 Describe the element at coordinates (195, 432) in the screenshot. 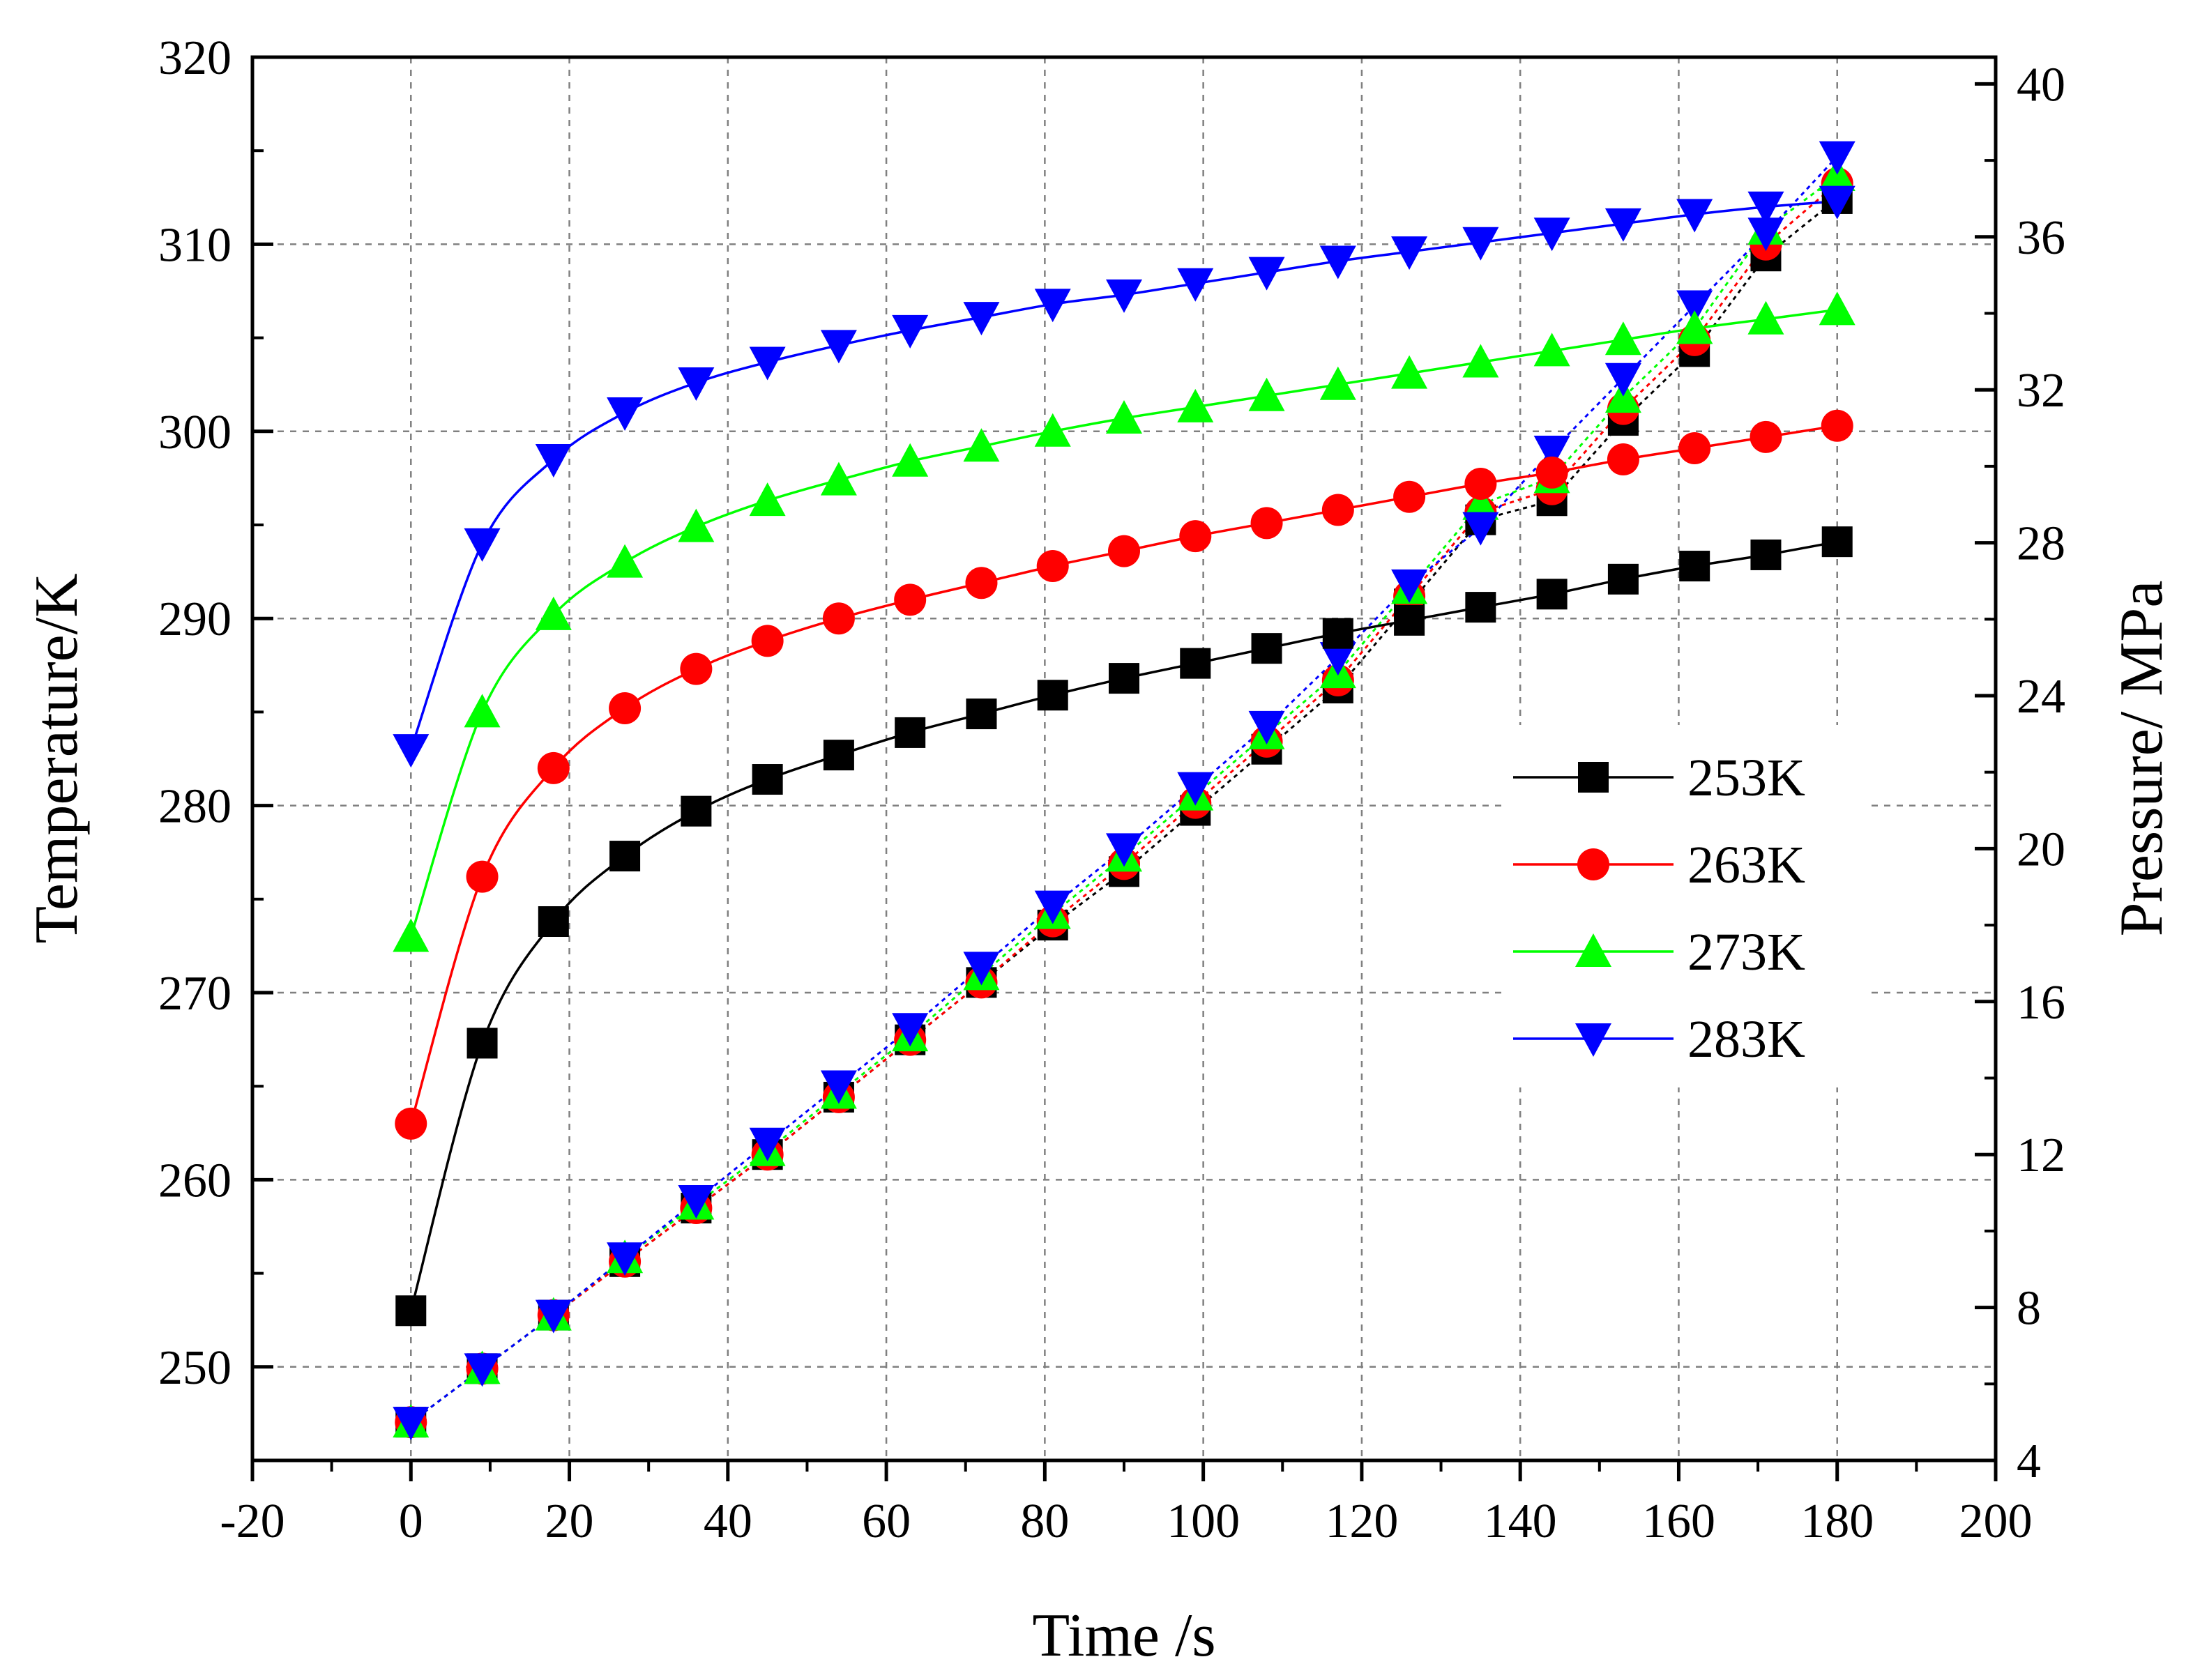

I see `y-left-tick-label: 300` at that location.